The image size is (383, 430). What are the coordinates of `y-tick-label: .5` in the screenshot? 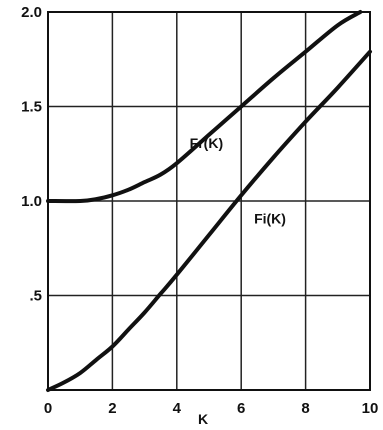 It's located at (35, 296).